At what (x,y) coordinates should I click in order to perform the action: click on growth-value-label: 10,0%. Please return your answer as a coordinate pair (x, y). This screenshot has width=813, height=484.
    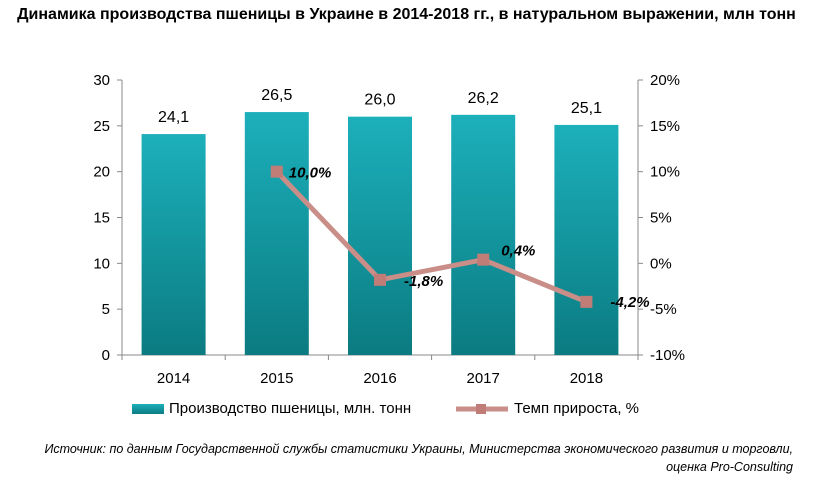
    Looking at the image, I should click on (310, 173).